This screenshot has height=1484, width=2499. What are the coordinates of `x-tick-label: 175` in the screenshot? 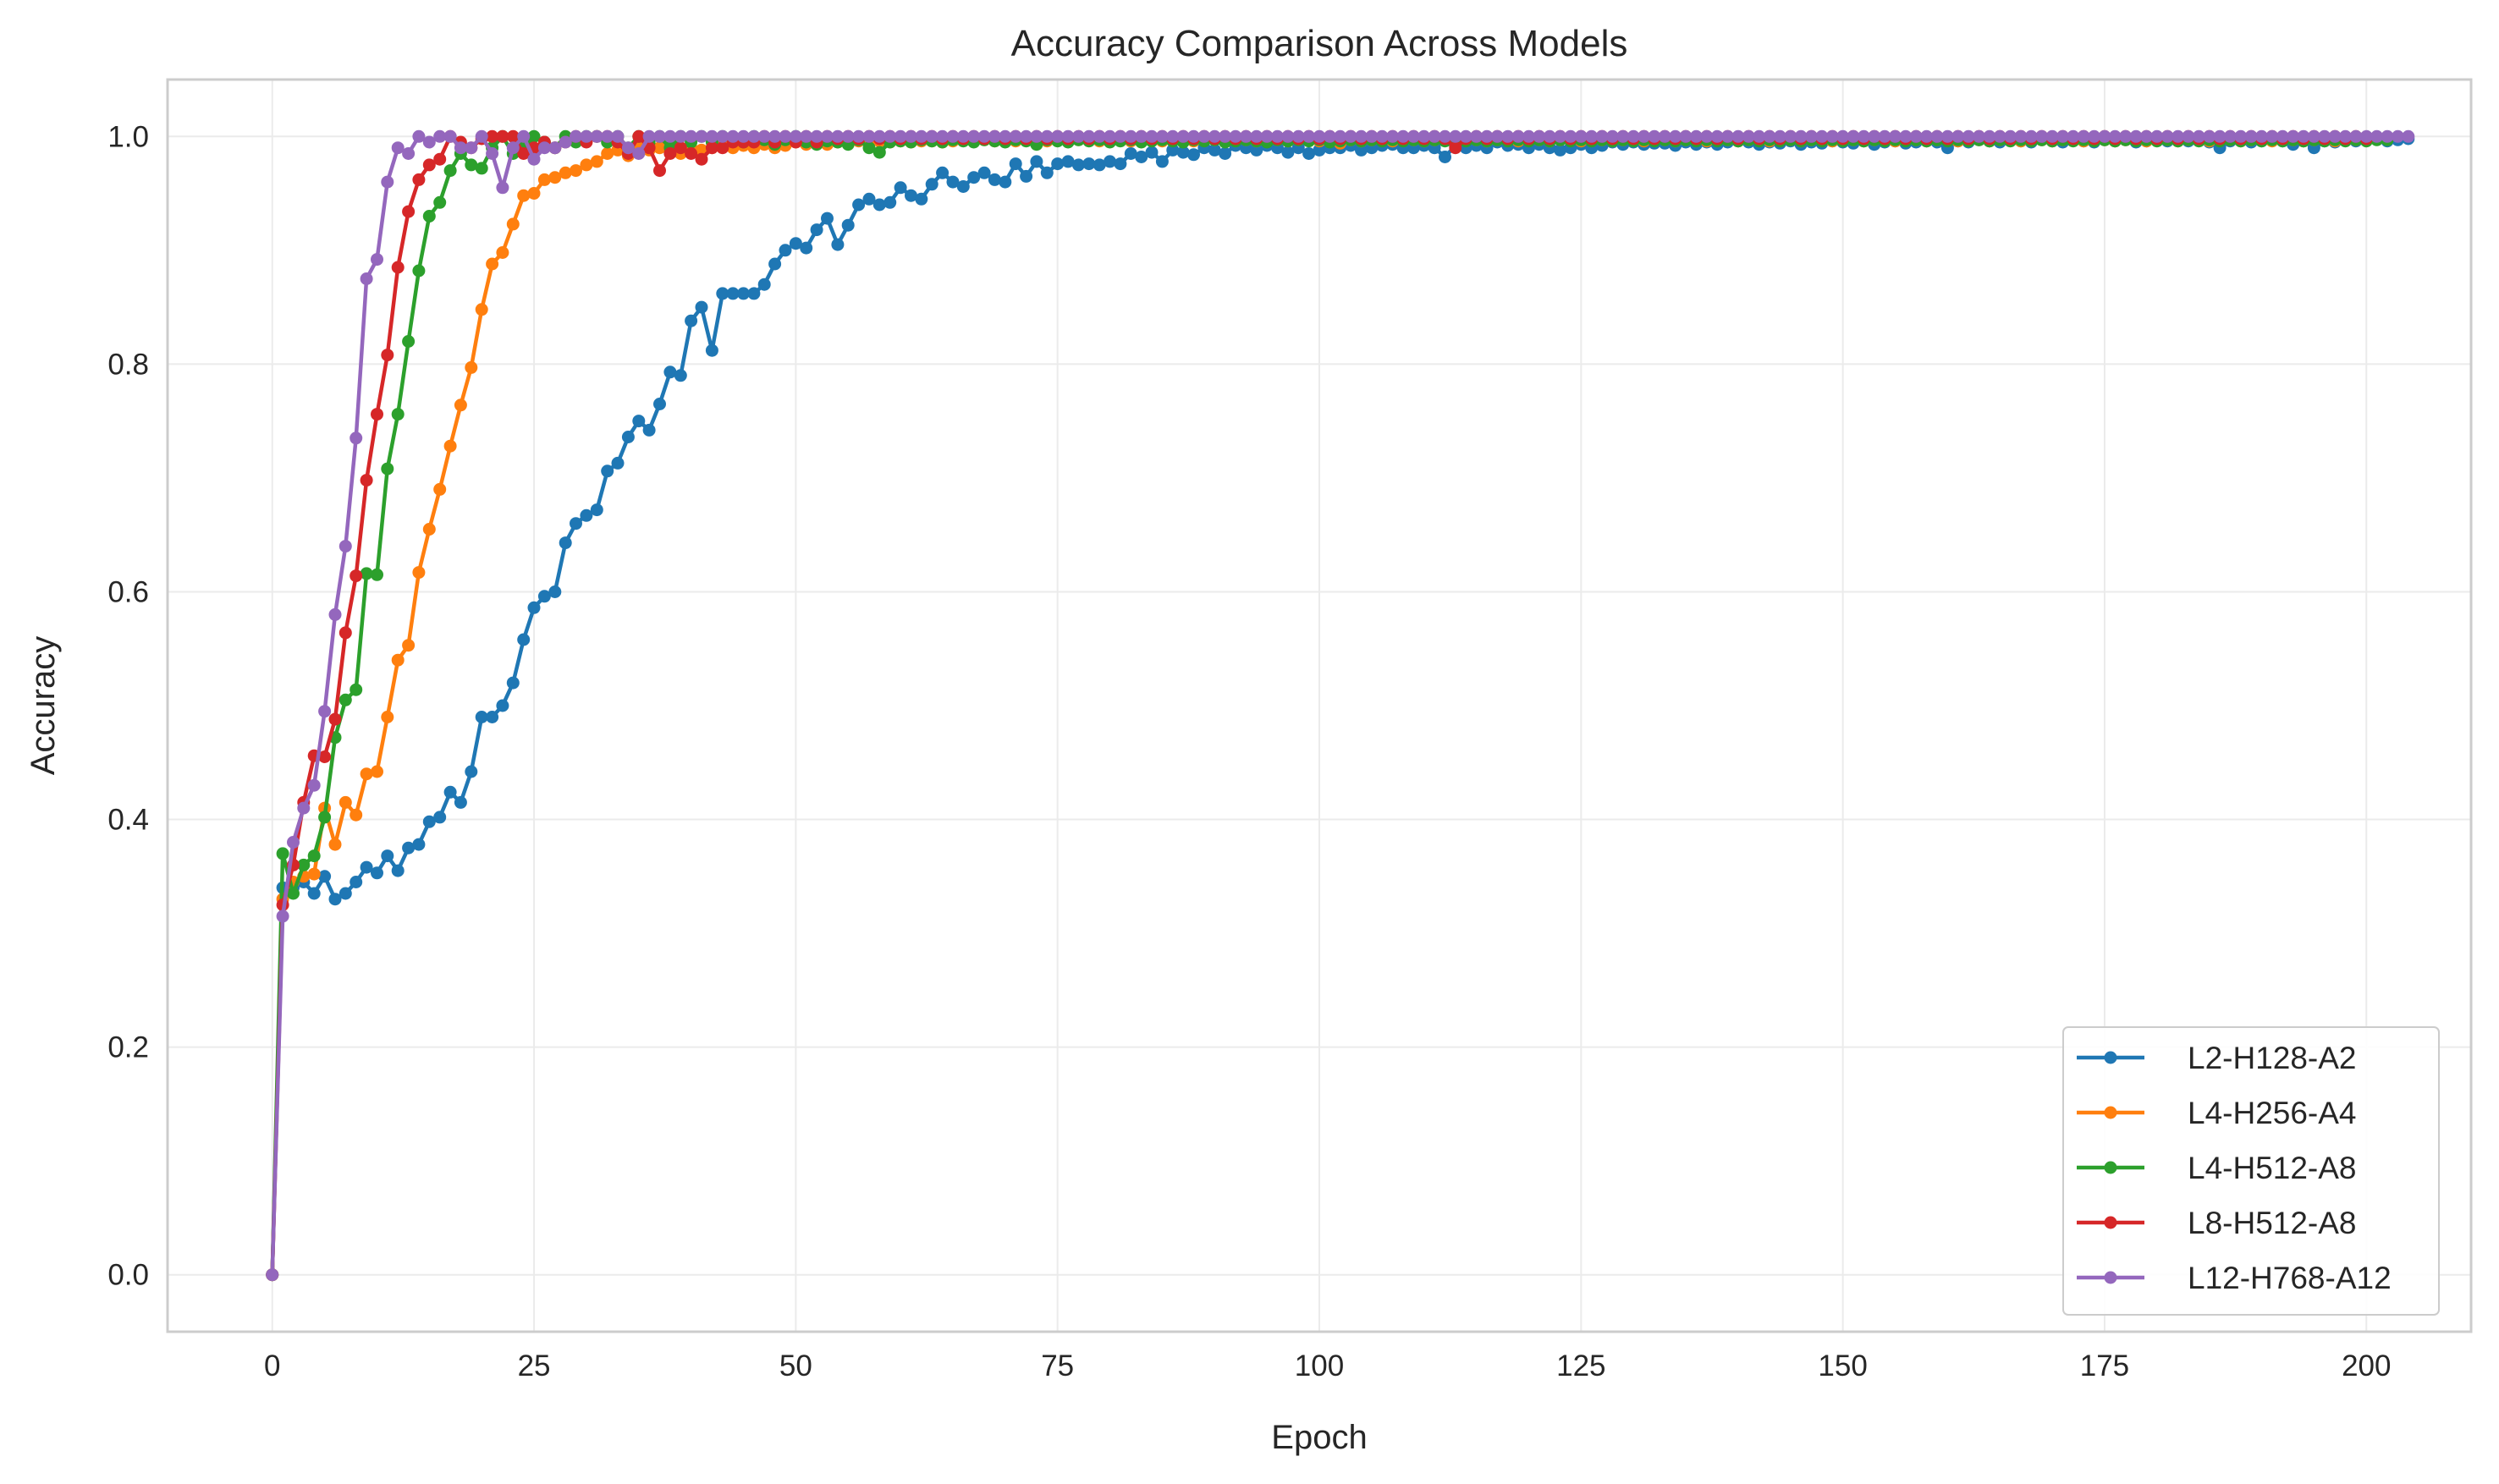 It's located at (2104, 1365).